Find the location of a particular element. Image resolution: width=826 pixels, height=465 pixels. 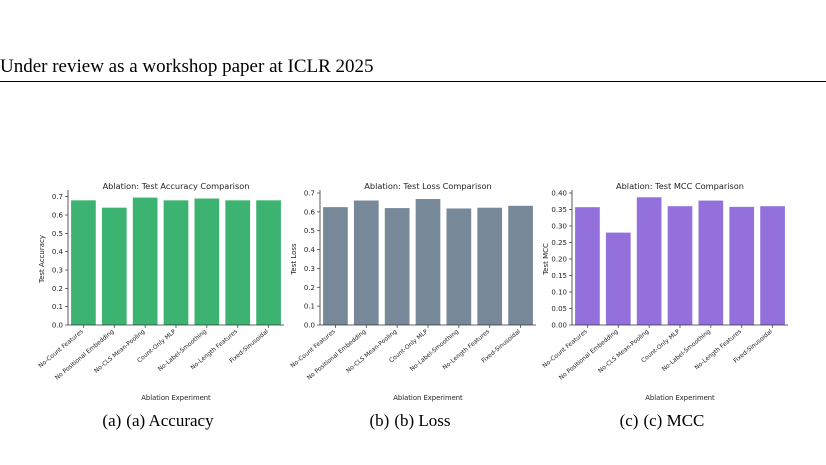

chart-title: Ablation: Test Accuracy Comparison is located at coordinates (176, 186).